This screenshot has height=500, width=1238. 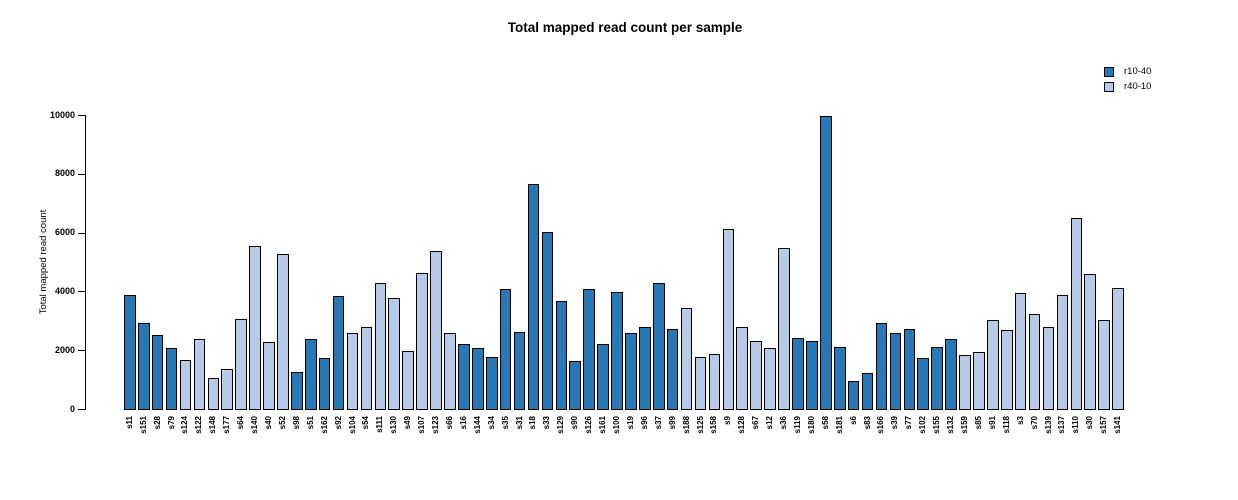 I want to click on x-tick-label-s126: s126, so click(x=589, y=425).